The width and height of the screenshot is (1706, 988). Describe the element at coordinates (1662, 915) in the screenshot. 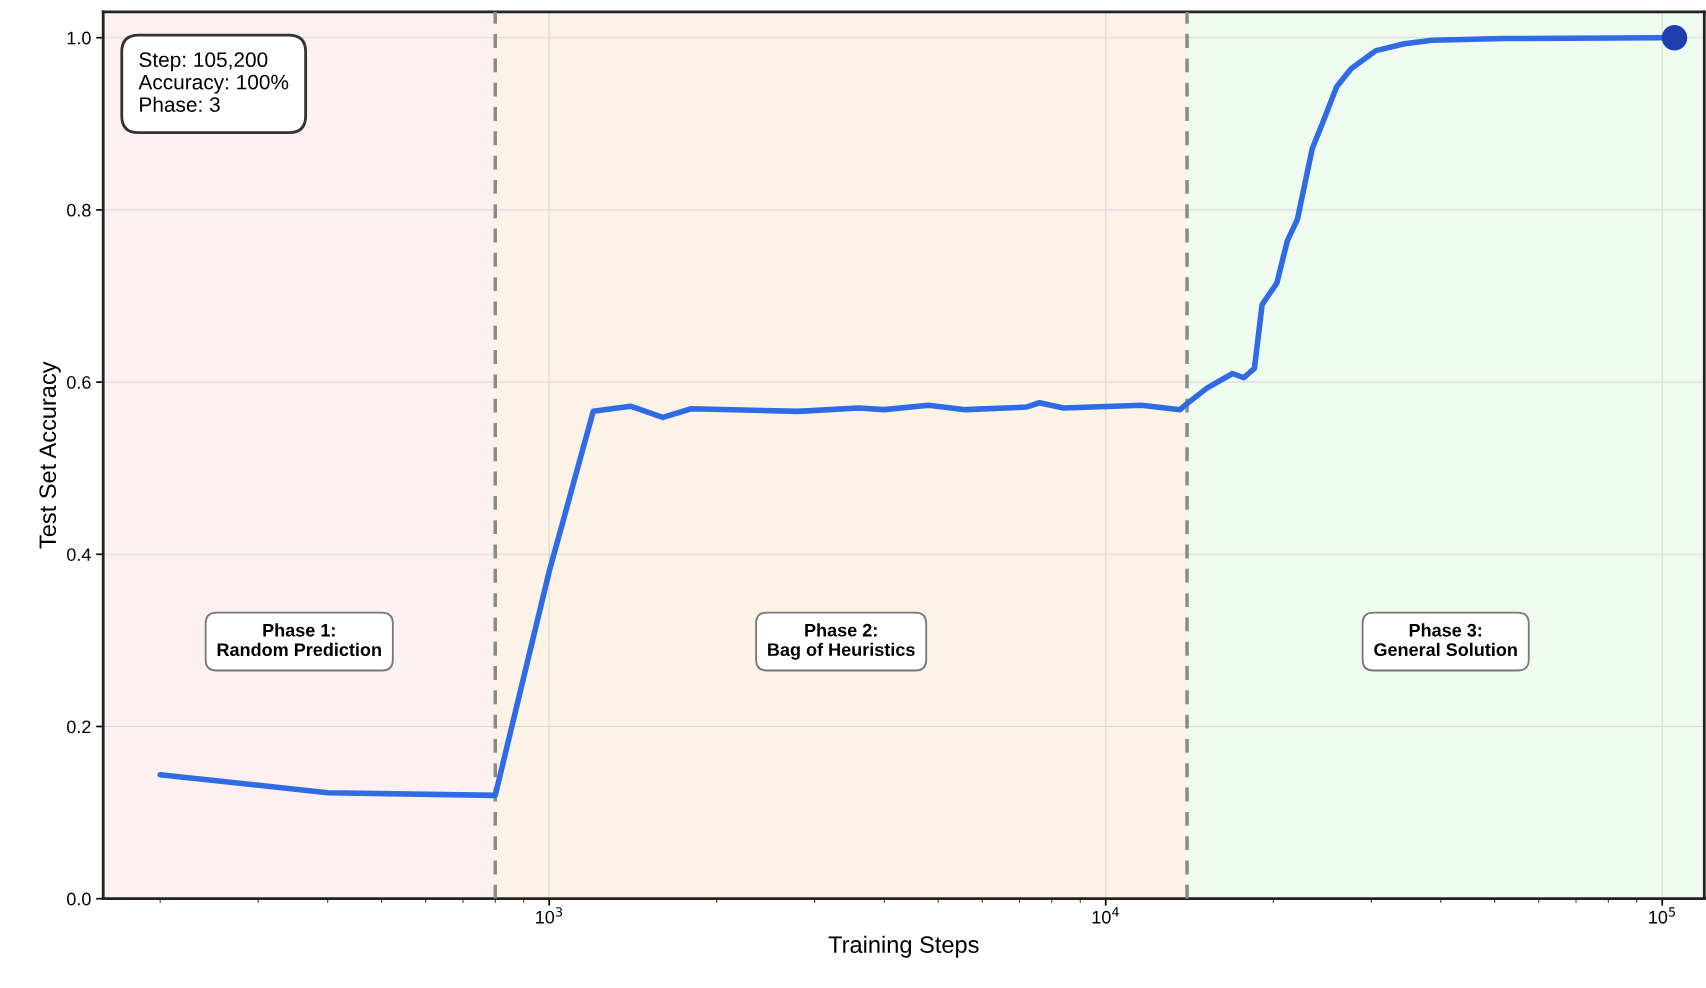

I see `x-tick-label: 10$^{5}$` at that location.